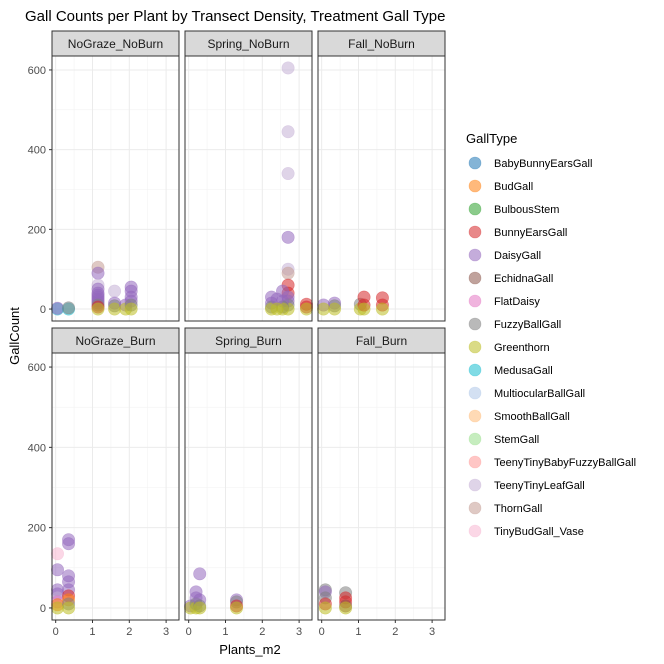 The image size is (664, 664). Describe the element at coordinates (565, 463) in the screenshot. I see `legend-label: TeenyTinyBabyFuzzyBallGall` at that location.